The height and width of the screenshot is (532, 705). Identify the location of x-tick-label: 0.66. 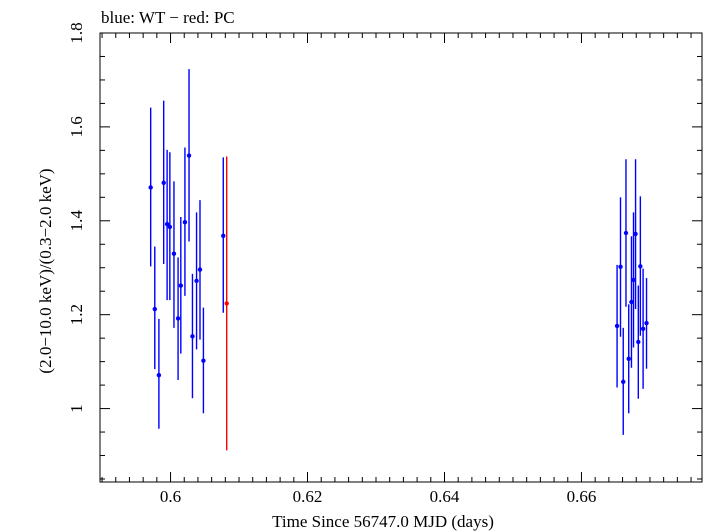
(582, 496).